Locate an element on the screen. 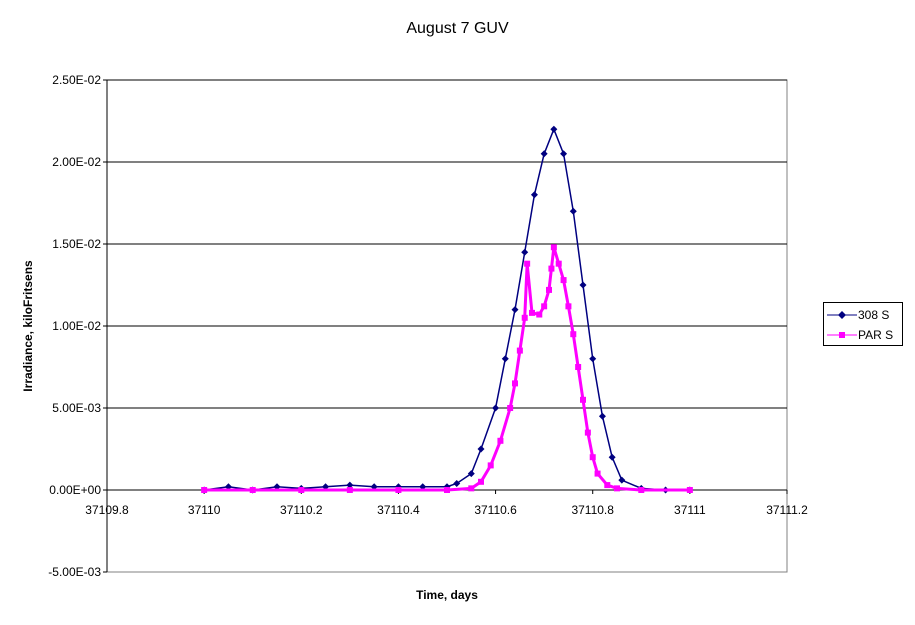 The height and width of the screenshot is (625, 915). y-tick-label: -5.00E-03 is located at coordinates (74, 572).